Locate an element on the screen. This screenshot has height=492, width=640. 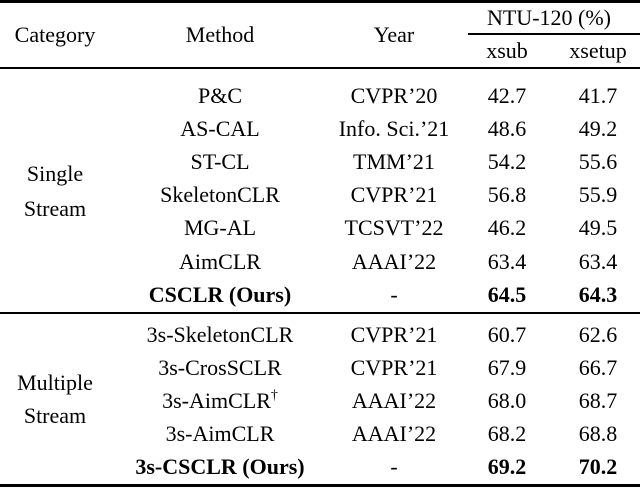
xsetup-cell: 55.6 is located at coordinates (598, 161).